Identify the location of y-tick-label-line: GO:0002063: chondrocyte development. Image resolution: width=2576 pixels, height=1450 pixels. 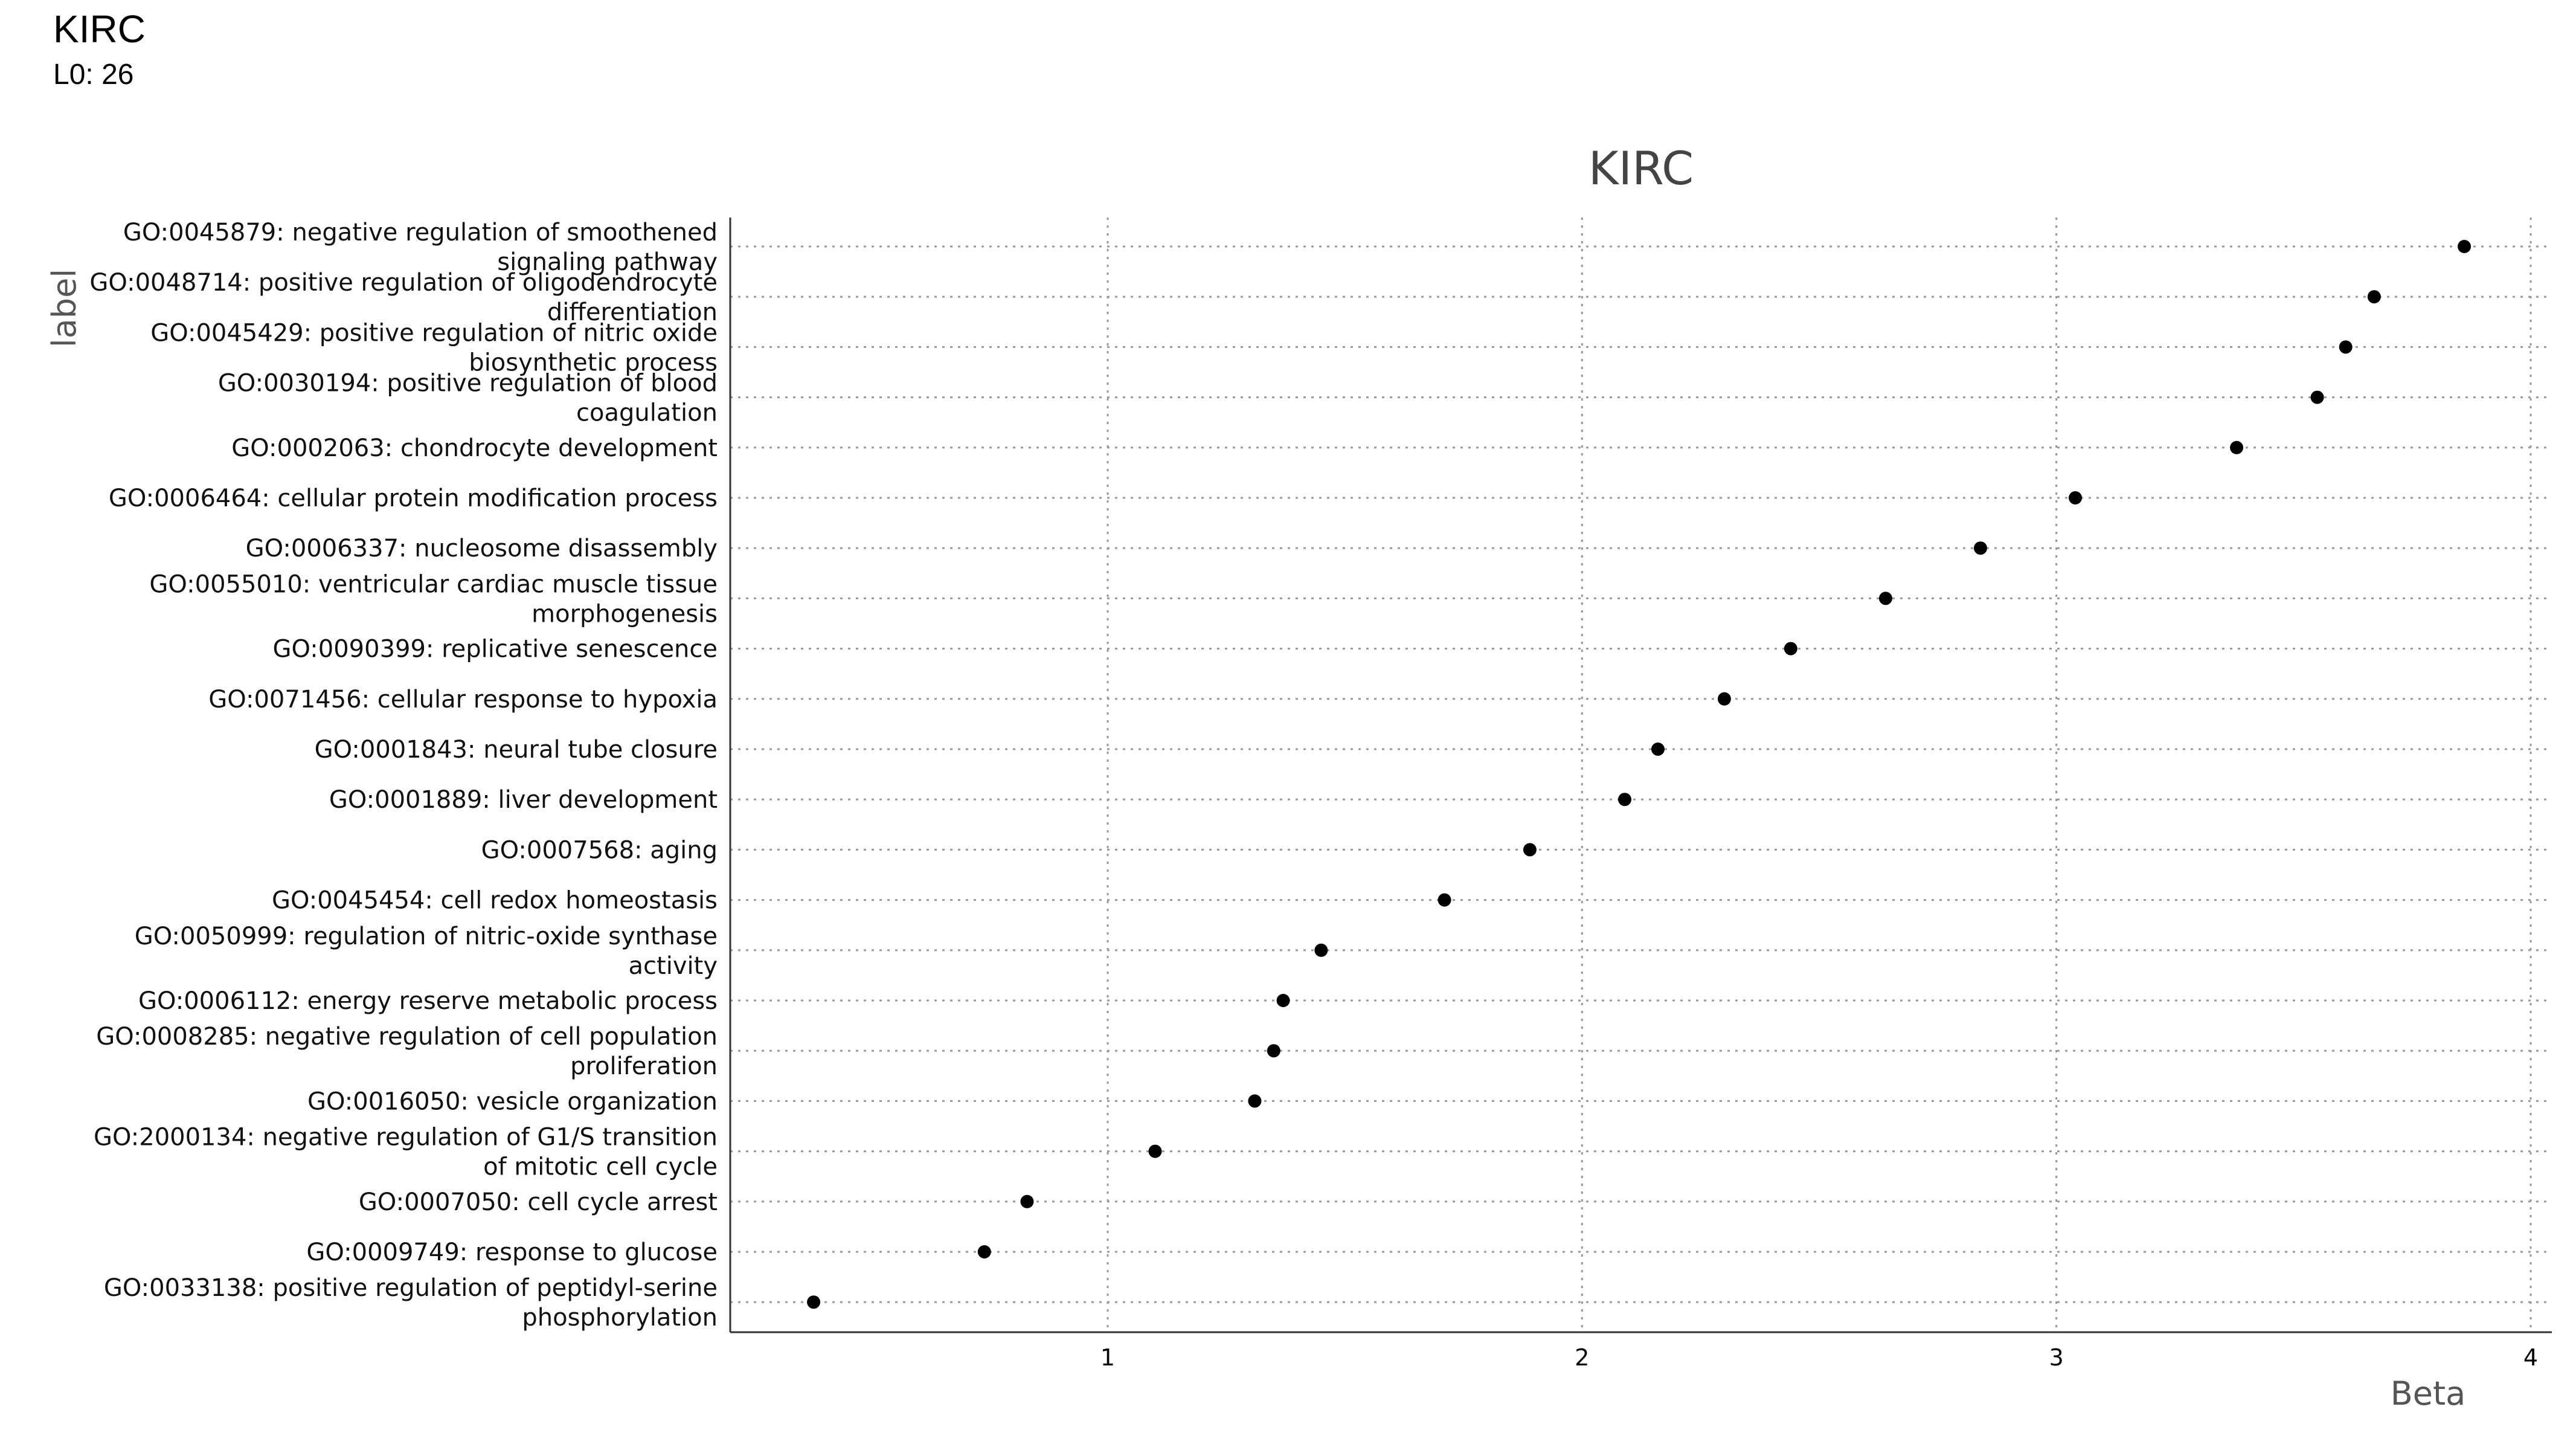
(474, 448).